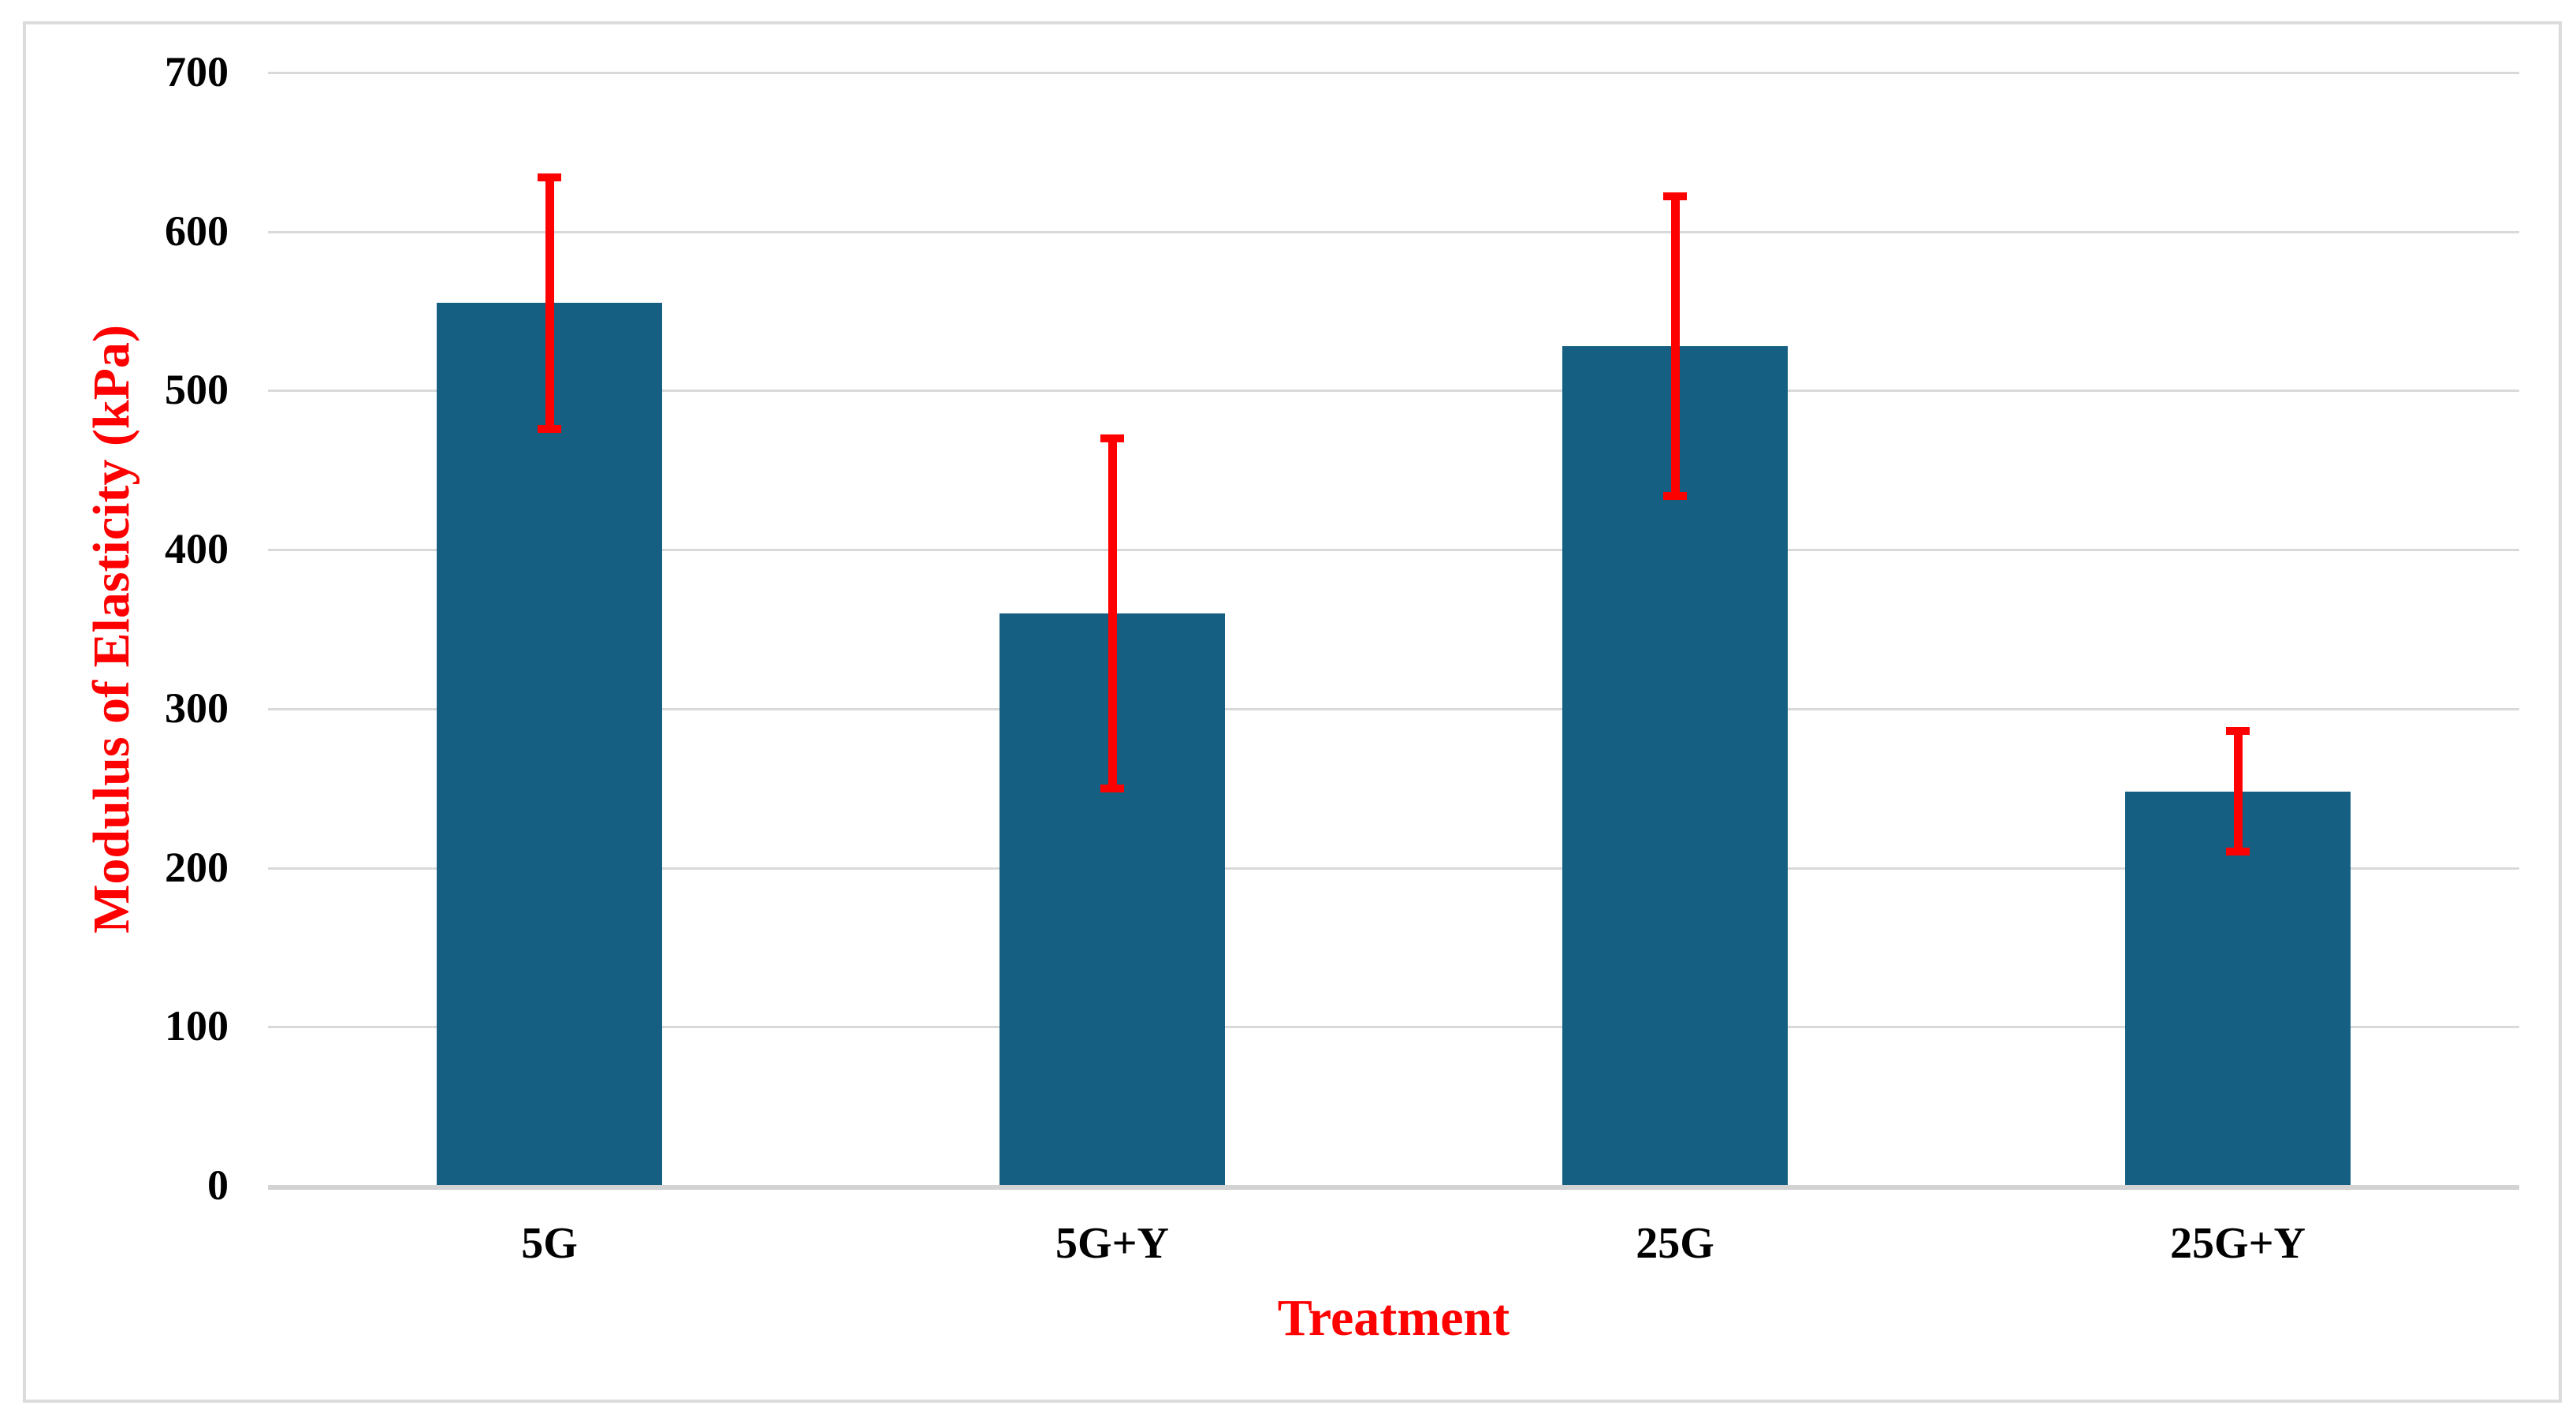 The height and width of the screenshot is (1424, 2576). I want to click on error-bar-top-cap-5G, so click(549, 177).